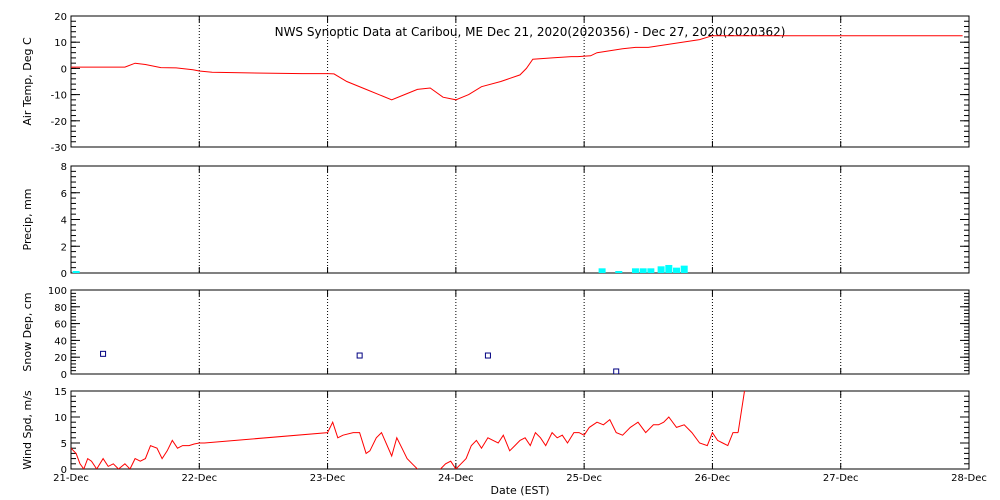 The height and width of the screenshot is (500, 1000). I want to click on y-tick-label: 5, so click(64, 444).